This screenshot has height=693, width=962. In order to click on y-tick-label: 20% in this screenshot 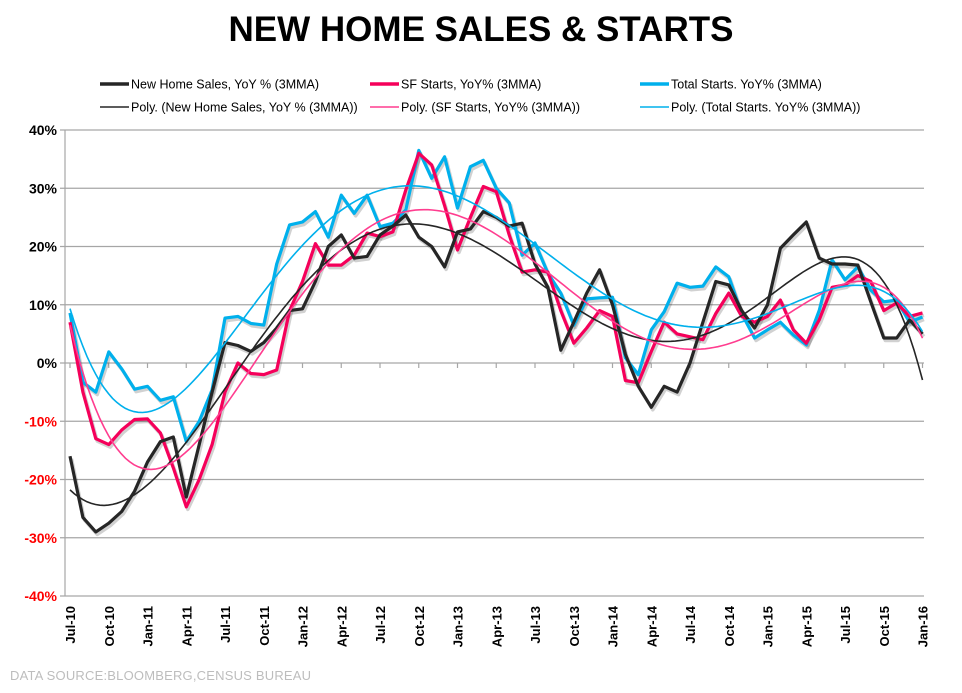, I will do `click(43, 247)`.